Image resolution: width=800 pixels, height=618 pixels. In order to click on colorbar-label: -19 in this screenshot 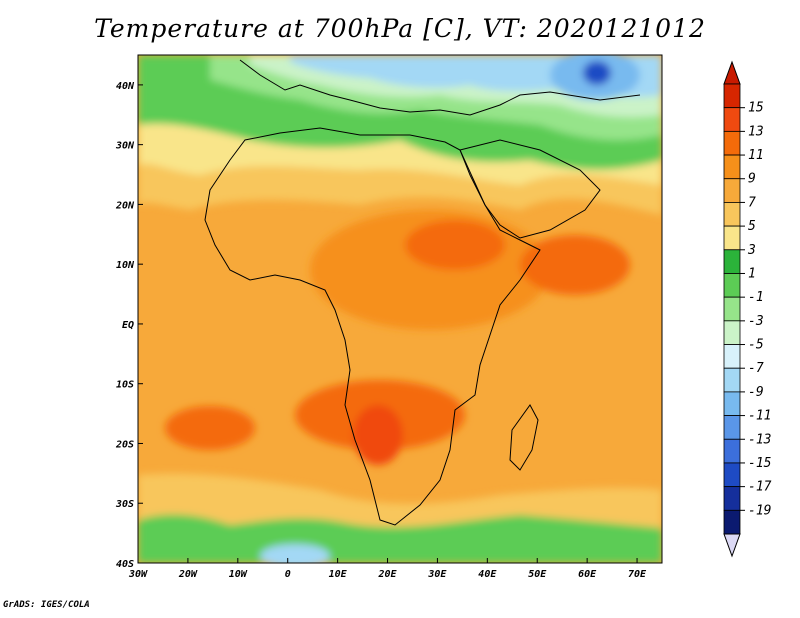, I will do `click(759, 510)`.